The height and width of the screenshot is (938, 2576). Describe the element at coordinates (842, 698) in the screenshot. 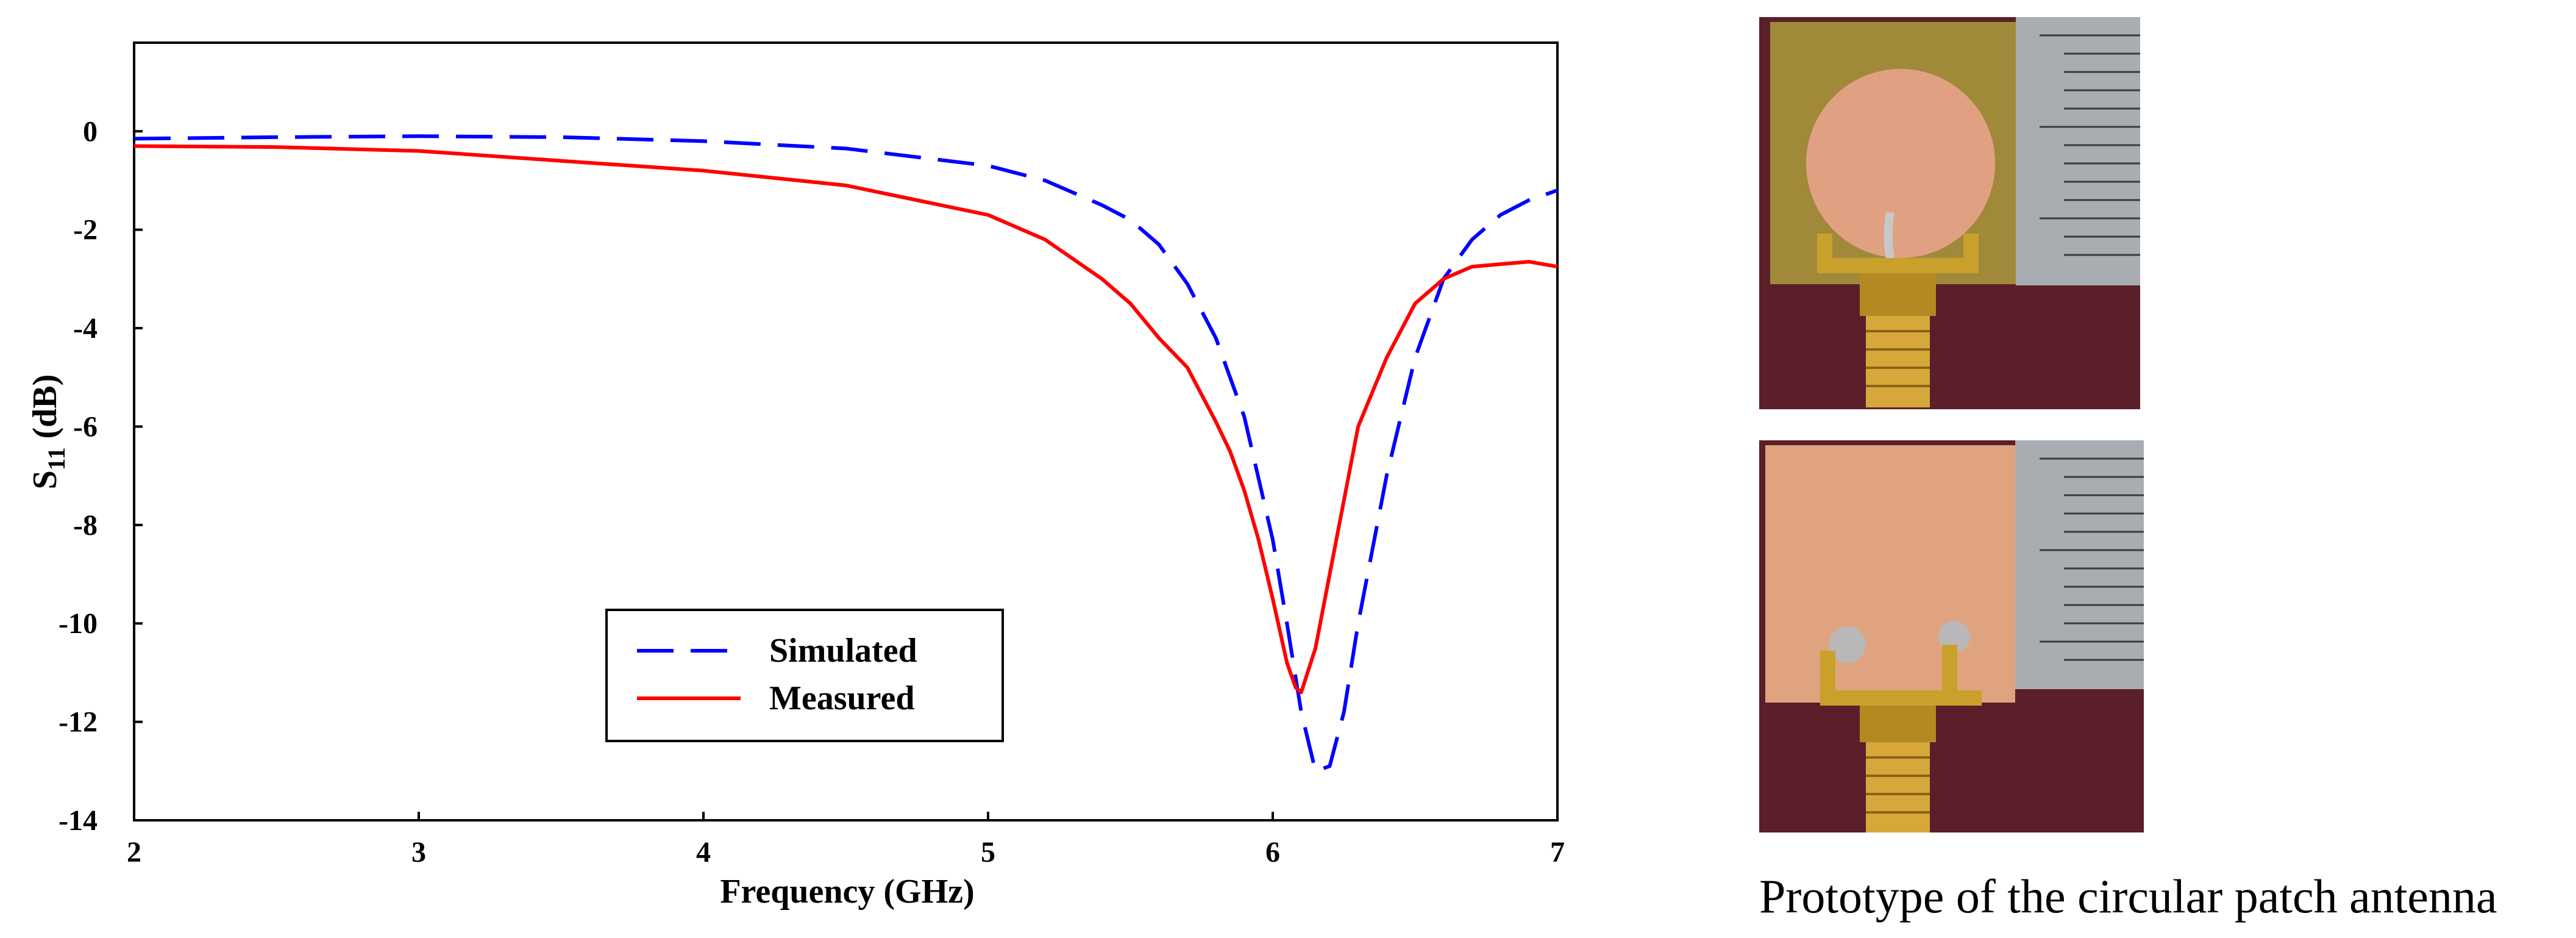

I see `legend-label-measured: Measured` at that location.